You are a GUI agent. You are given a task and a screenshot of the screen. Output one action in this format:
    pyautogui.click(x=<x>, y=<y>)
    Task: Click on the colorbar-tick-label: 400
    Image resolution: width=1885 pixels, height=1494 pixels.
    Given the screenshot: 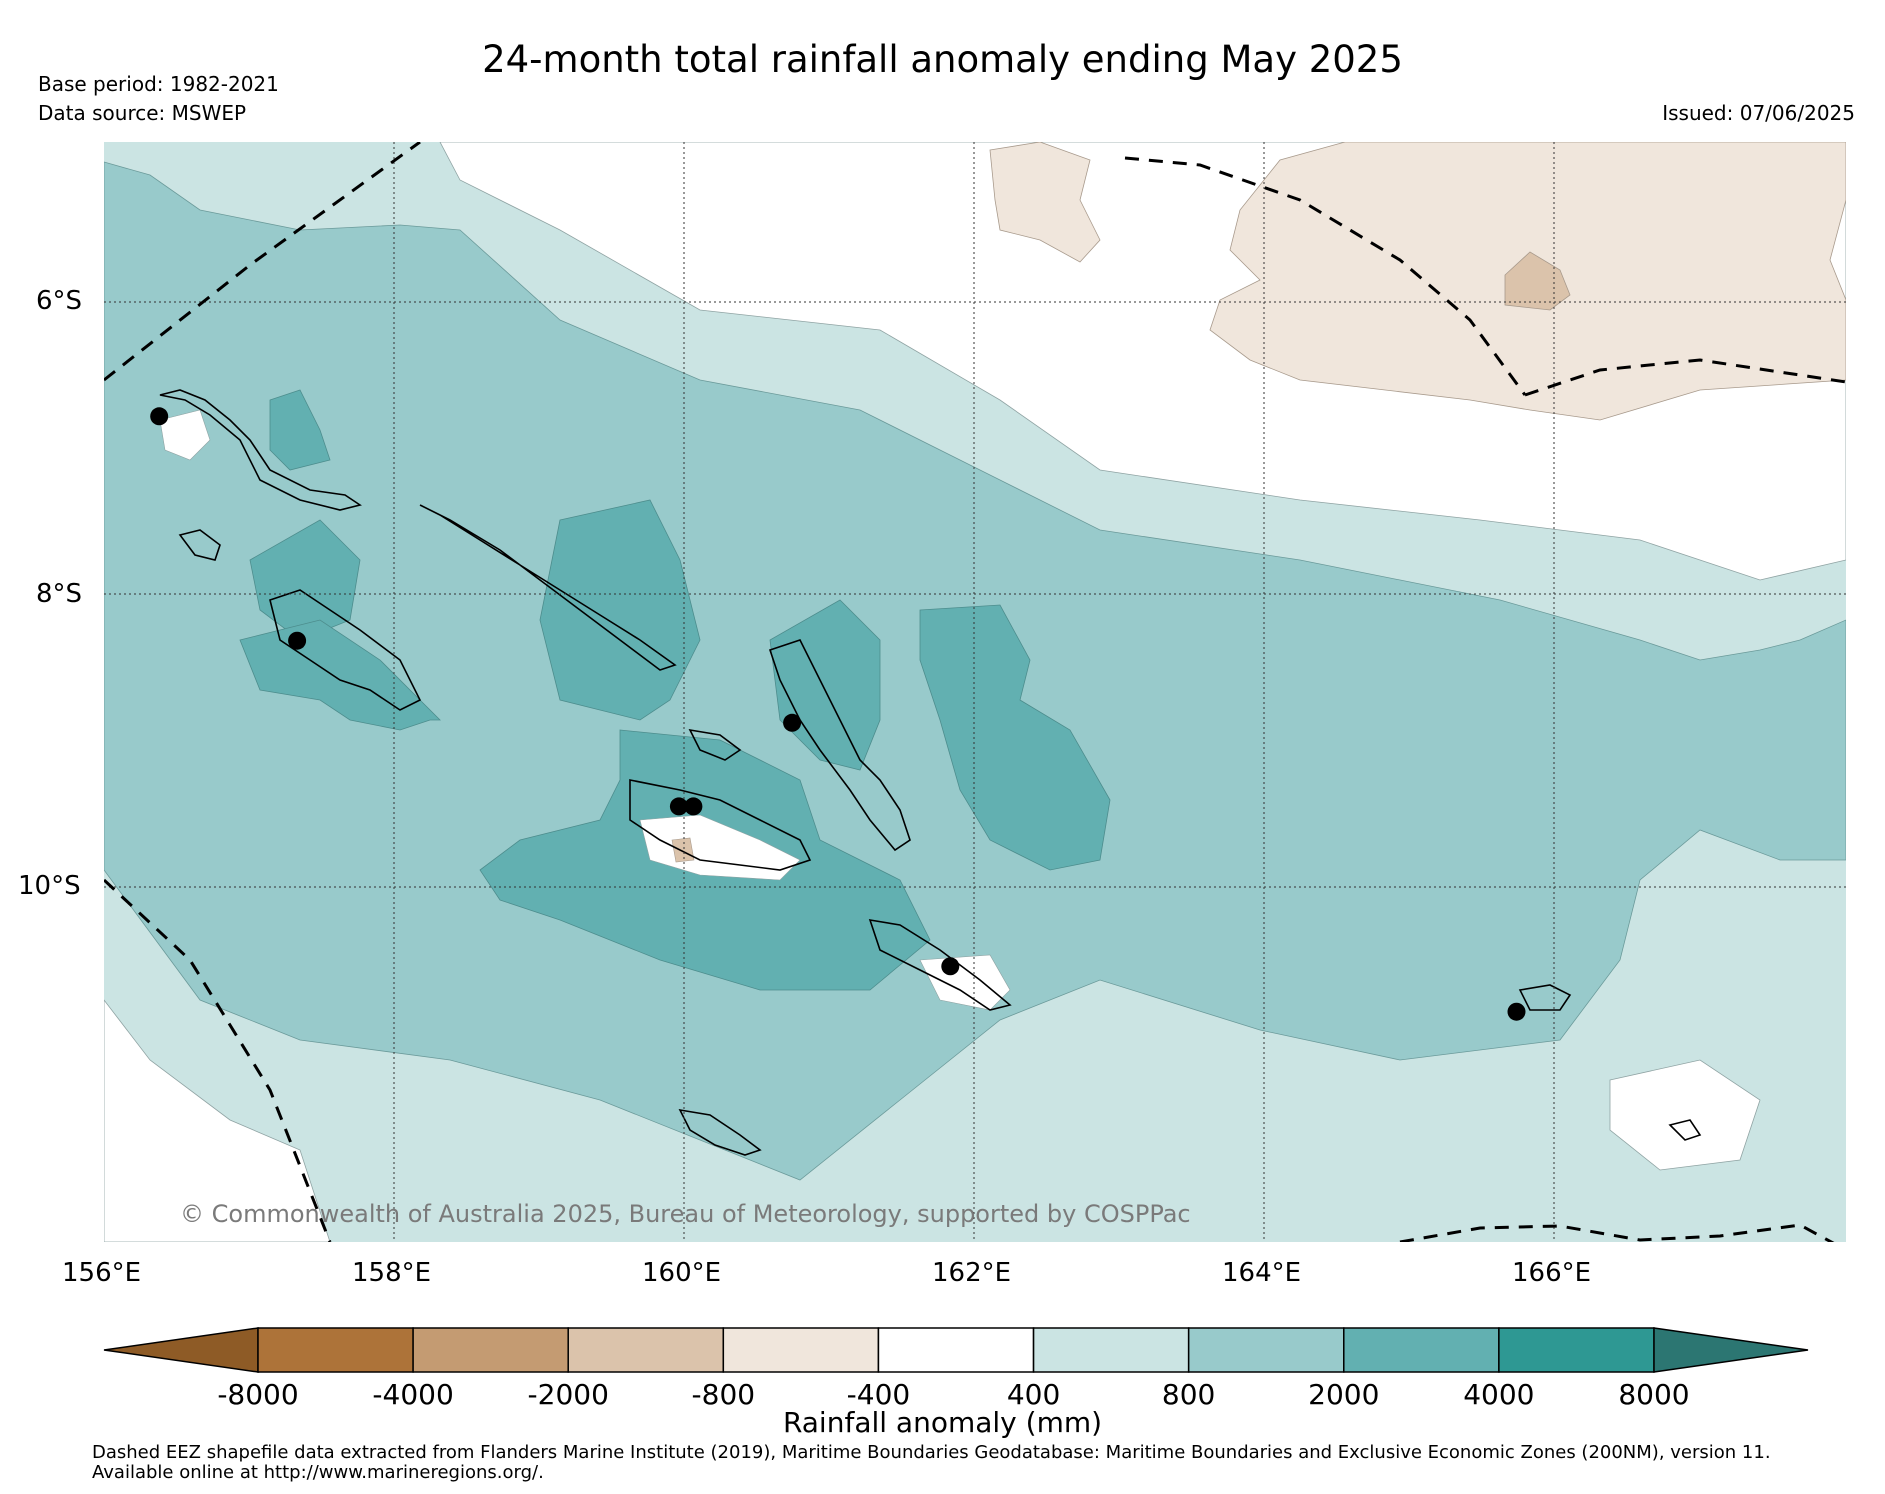 What is the action you would take?
    pyautogui.click(x=1033, y=1394)
    